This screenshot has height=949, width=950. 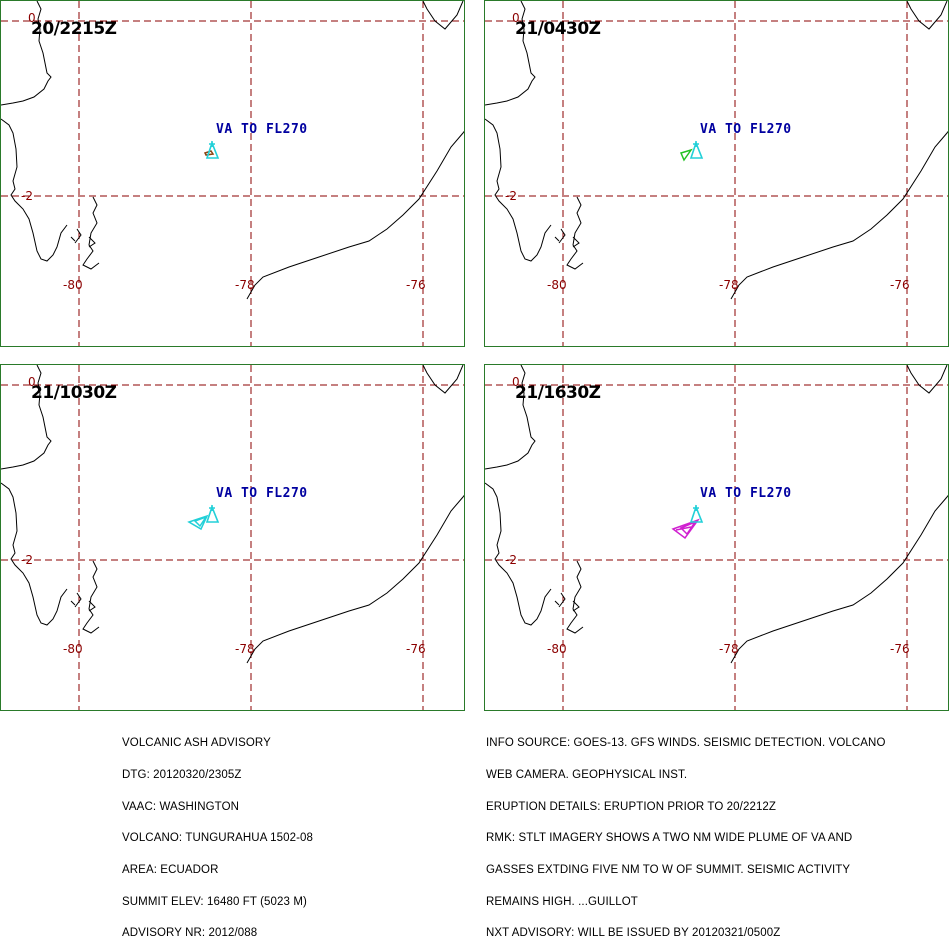 I want to click on advisory-line: DTG: 20120320/2305Z, so click(x=182, y=774).